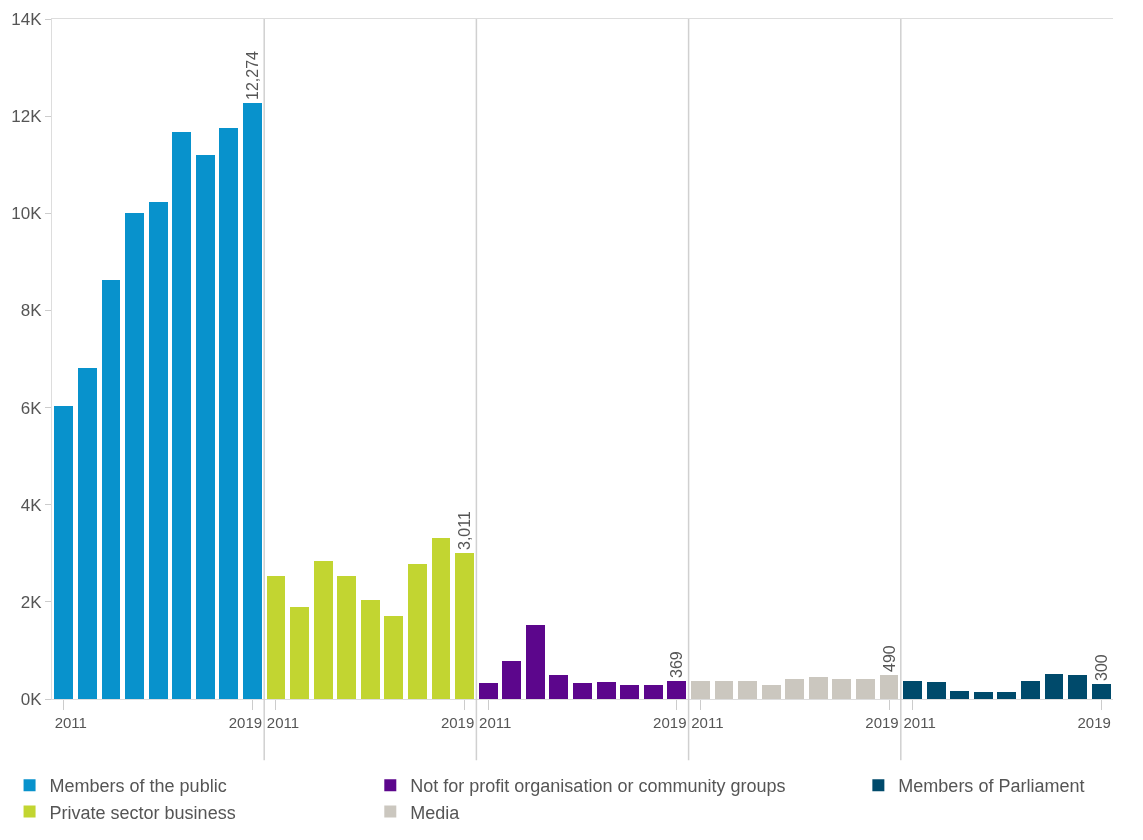 The width and height of the screenshot is (1143, 840). I want to click on legend-label: Private sector business, so click(142, 812).